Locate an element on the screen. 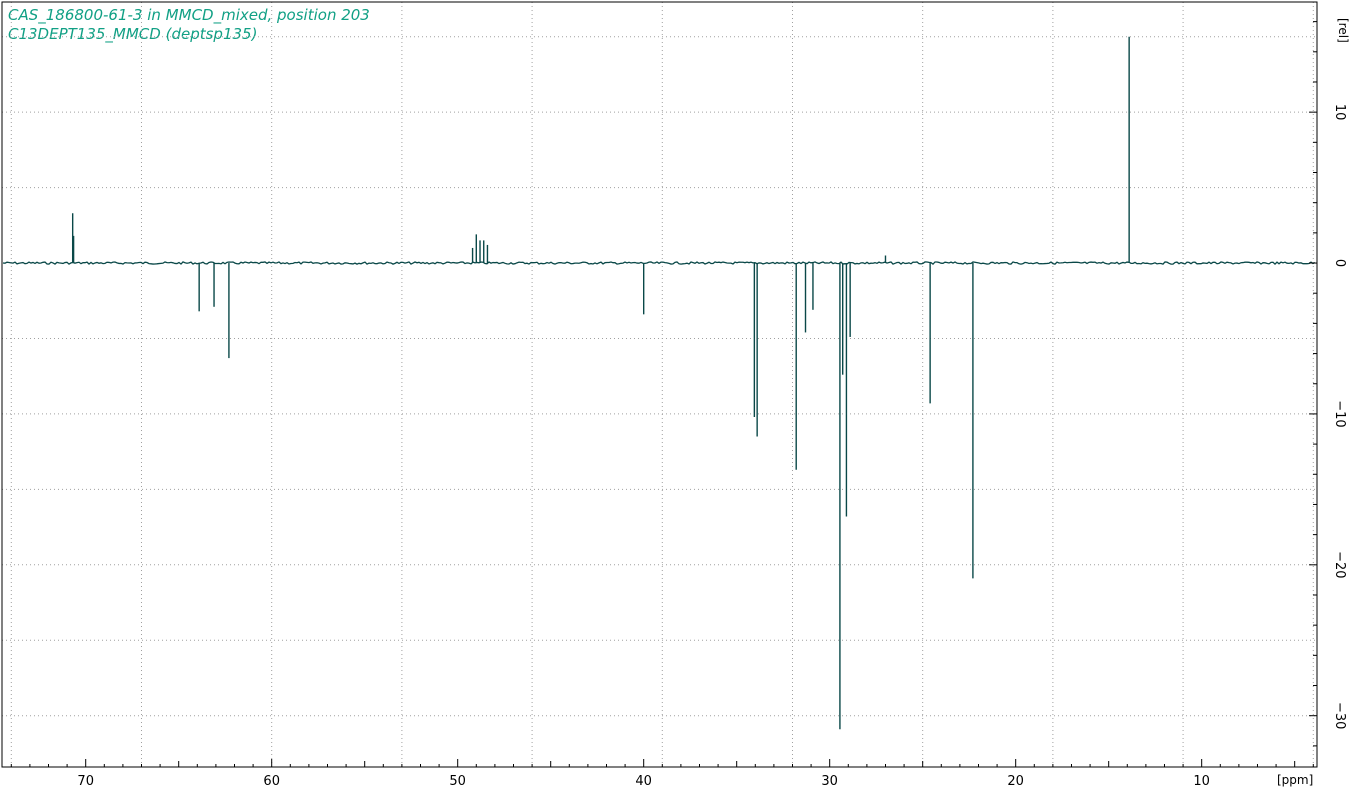 This screenshot has height=793, width=1349. x-axis-unit-label: [ppm] is located at coordinates (1295, 780).